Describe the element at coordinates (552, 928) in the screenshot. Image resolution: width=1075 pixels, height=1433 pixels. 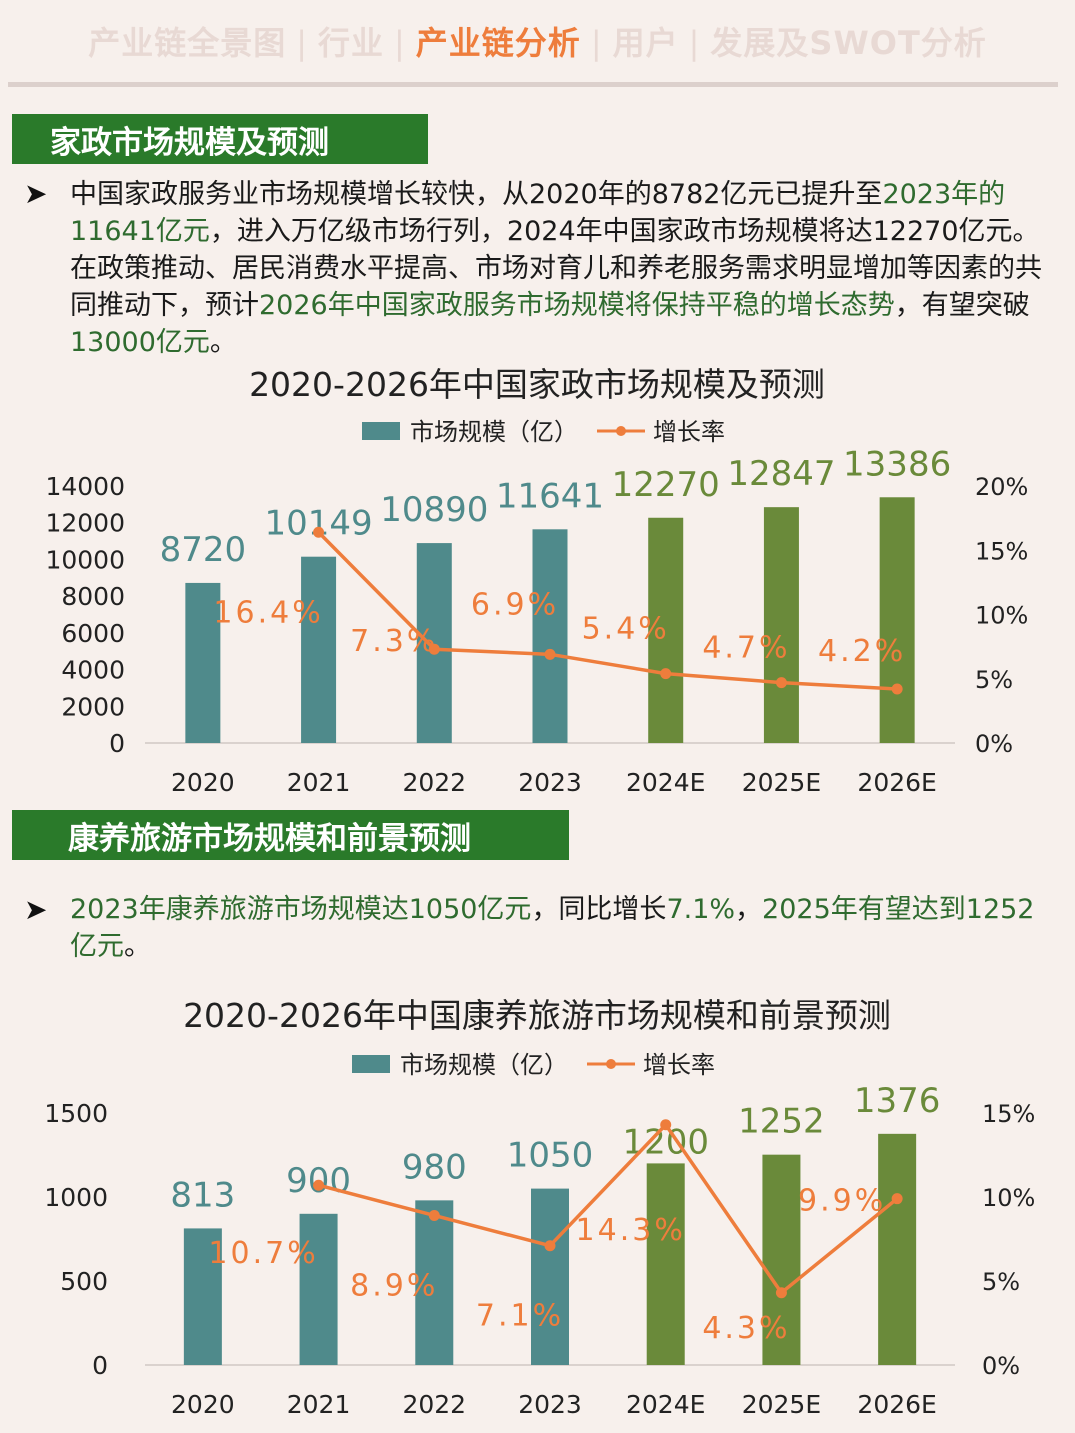
I see `paragraph-segment: 2025年有望达到1252亿元` at that location.